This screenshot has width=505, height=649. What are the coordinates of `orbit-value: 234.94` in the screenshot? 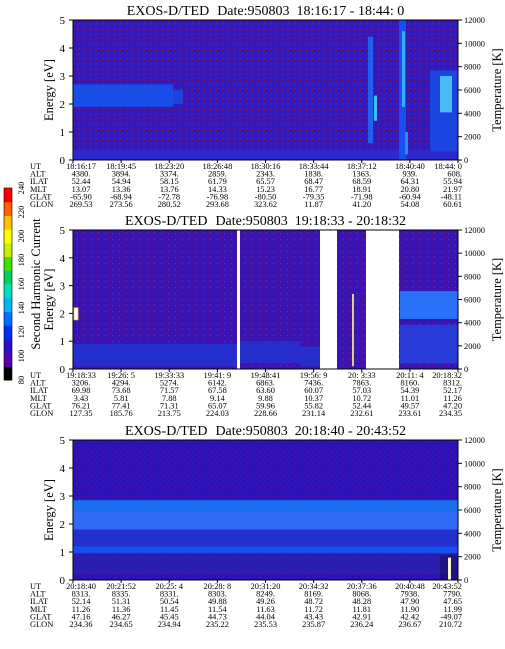 It's located at (170, 624).